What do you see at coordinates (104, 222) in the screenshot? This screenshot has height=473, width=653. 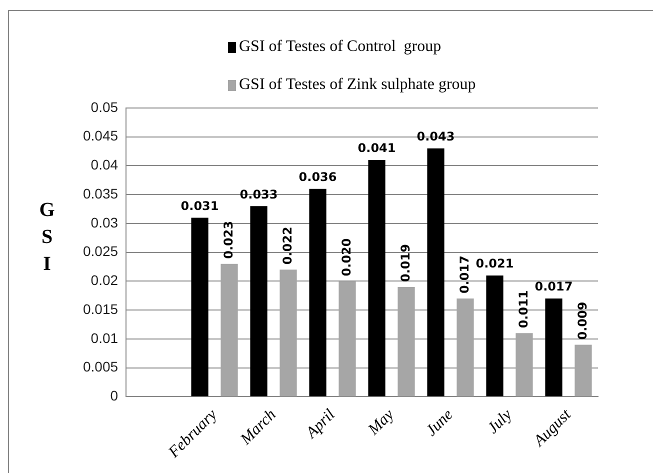 I see `y-tick-label: 0.03` at bounding box center [104, 222].